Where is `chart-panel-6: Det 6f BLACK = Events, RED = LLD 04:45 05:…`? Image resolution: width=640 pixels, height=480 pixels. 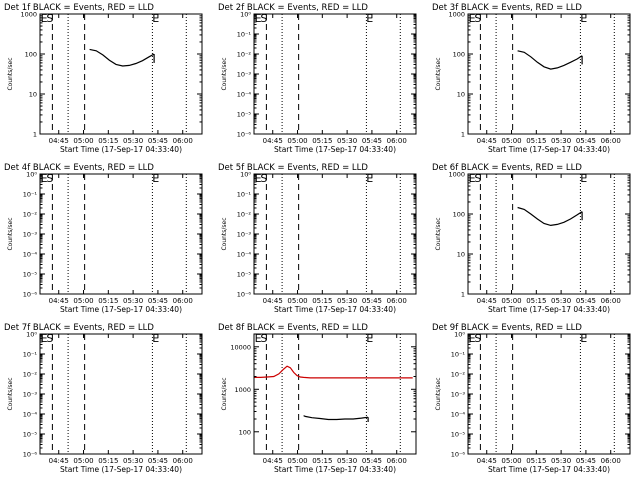
chart-panel-6: Det 6f BLACK = Events, RED = LLD 04:45 05:… is located at coordinates (531, 238).